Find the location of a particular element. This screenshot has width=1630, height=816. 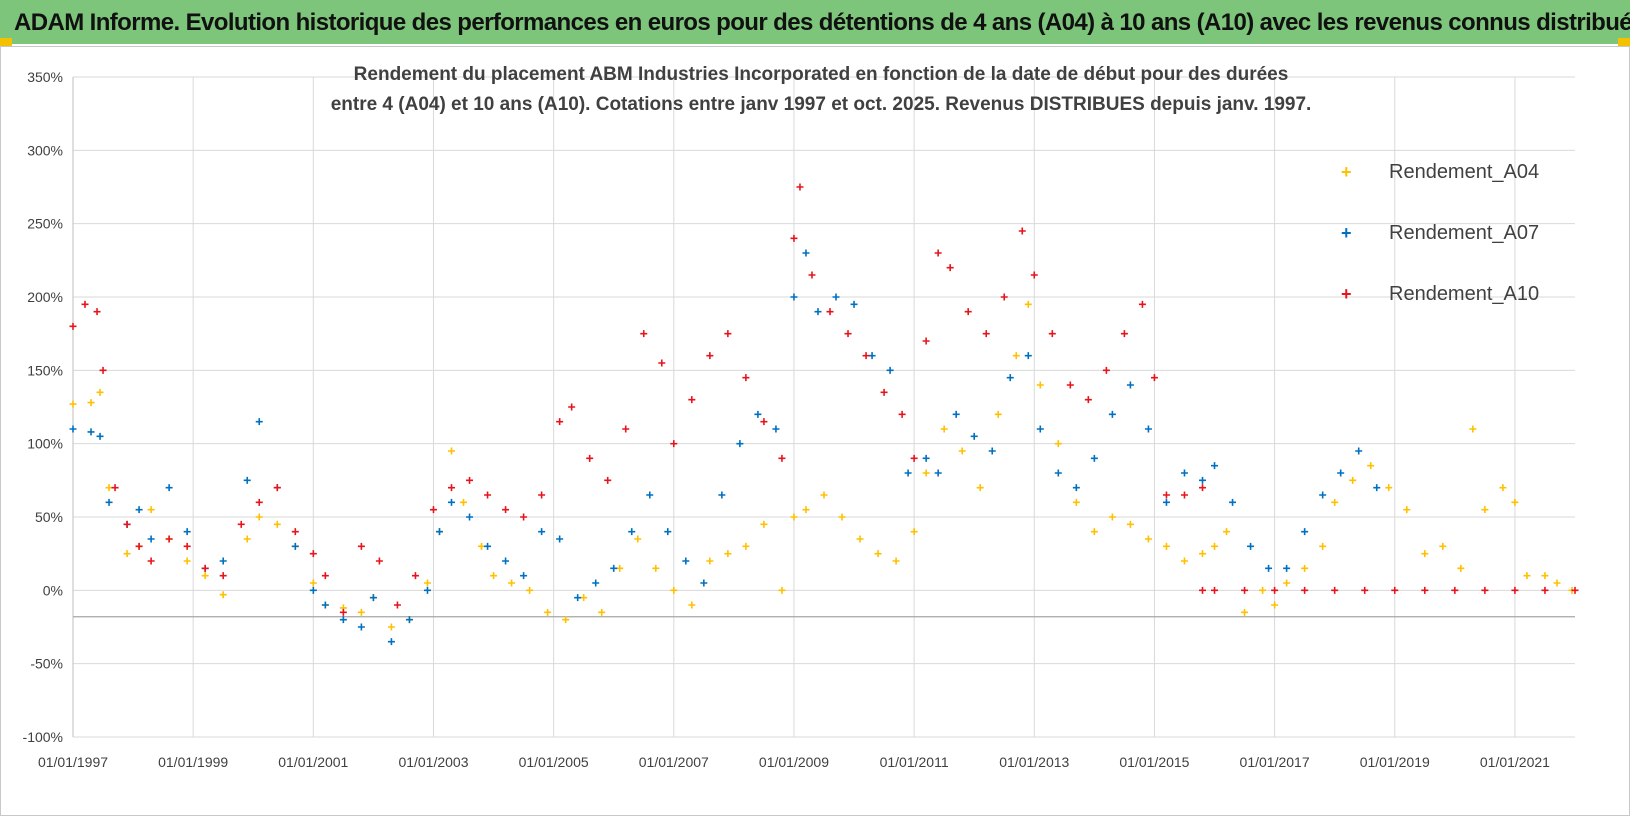

x-tick-label: 01/01/1999 is located at coordinates (193, 762).